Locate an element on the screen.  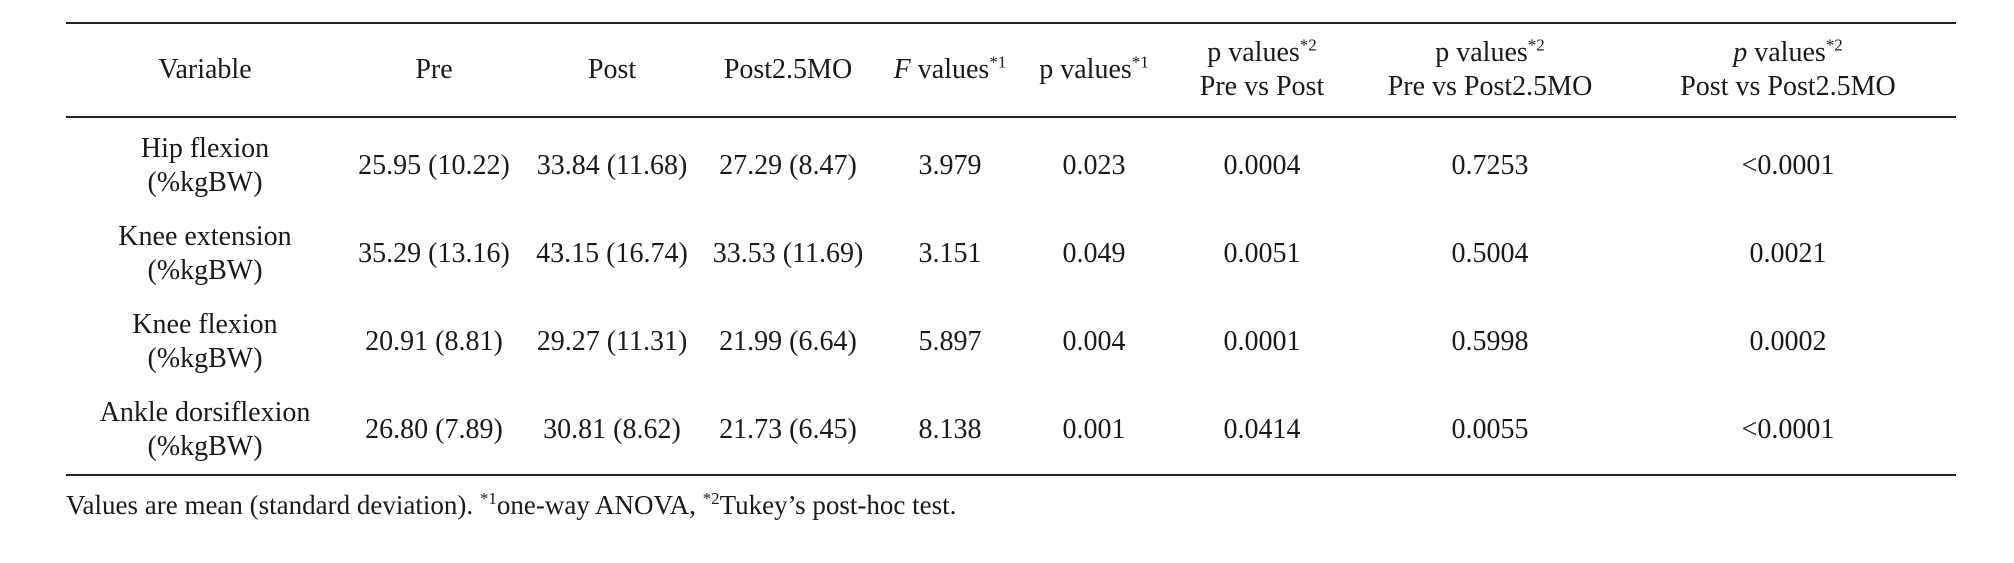
header-p-pre-post: p values*2 Pre vs Post is located at coordinates (1262, 70).